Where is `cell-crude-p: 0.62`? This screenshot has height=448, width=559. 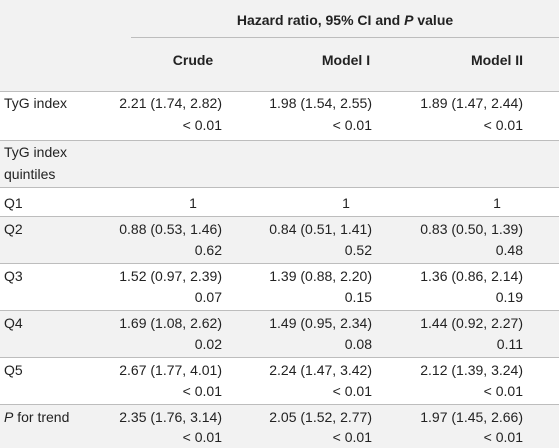 cell-crude-p: 0.62 is located at coordinates (208, 250).